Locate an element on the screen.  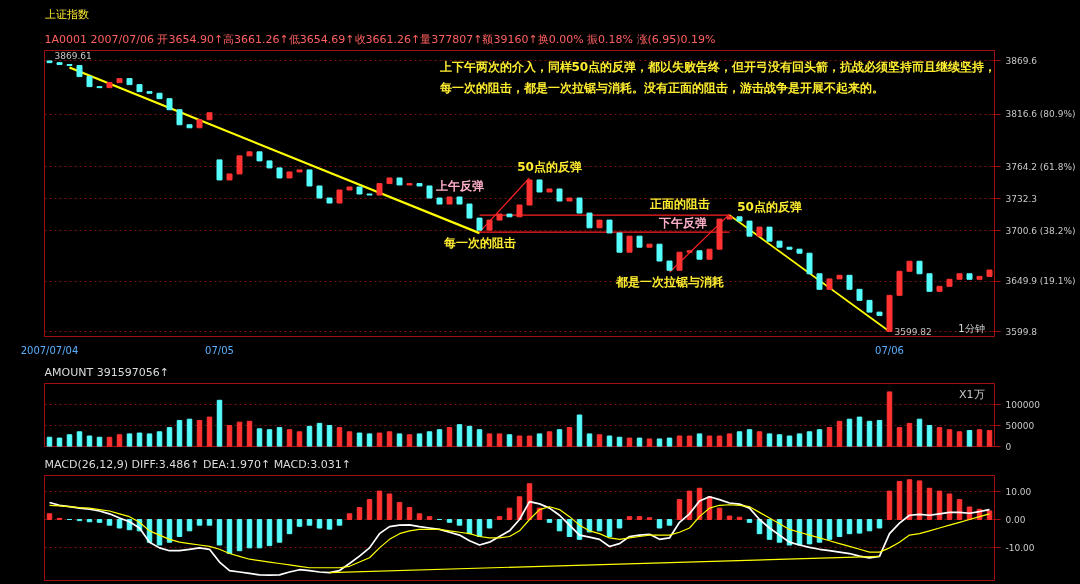
y-tick-label: 3869.6 is located at coordinates (1021, 60).